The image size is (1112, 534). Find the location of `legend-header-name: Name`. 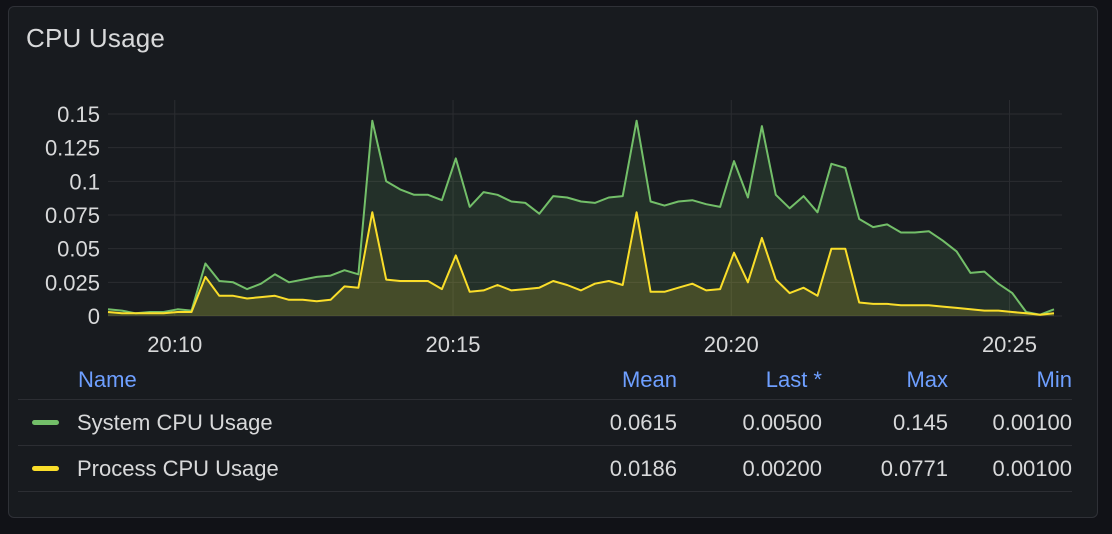

legend-header-name: Name is located at coordinates (107, 379).